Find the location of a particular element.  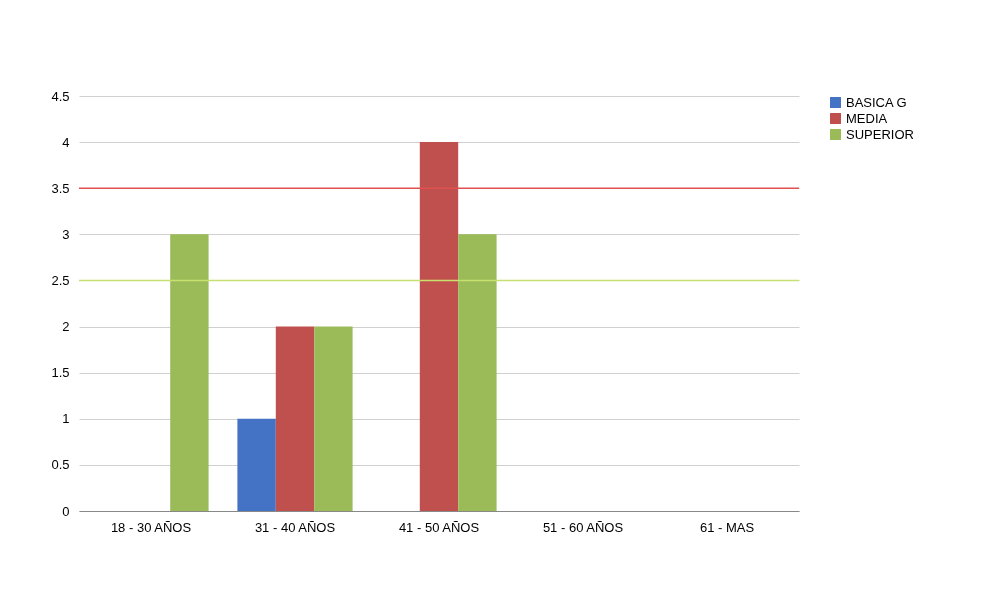

y-tick-label: 4.5 is located at coordinates (60, 96).